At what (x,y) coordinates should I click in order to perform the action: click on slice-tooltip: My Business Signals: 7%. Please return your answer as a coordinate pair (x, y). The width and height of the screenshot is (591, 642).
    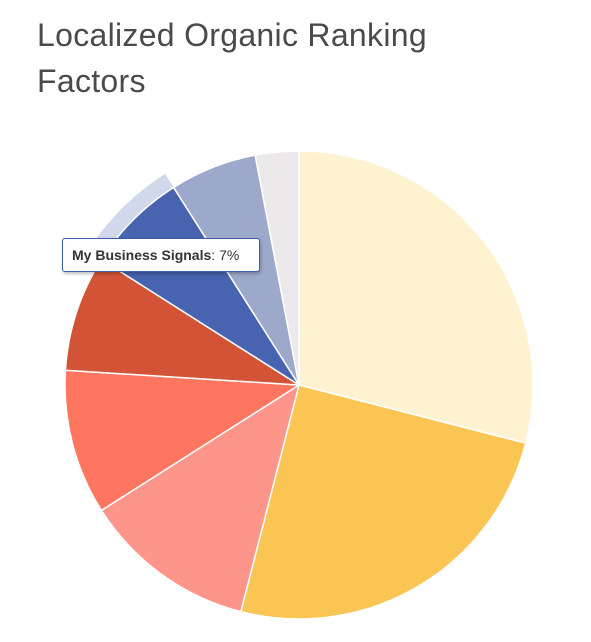
    Looking at the image, I should click on (161, 255).